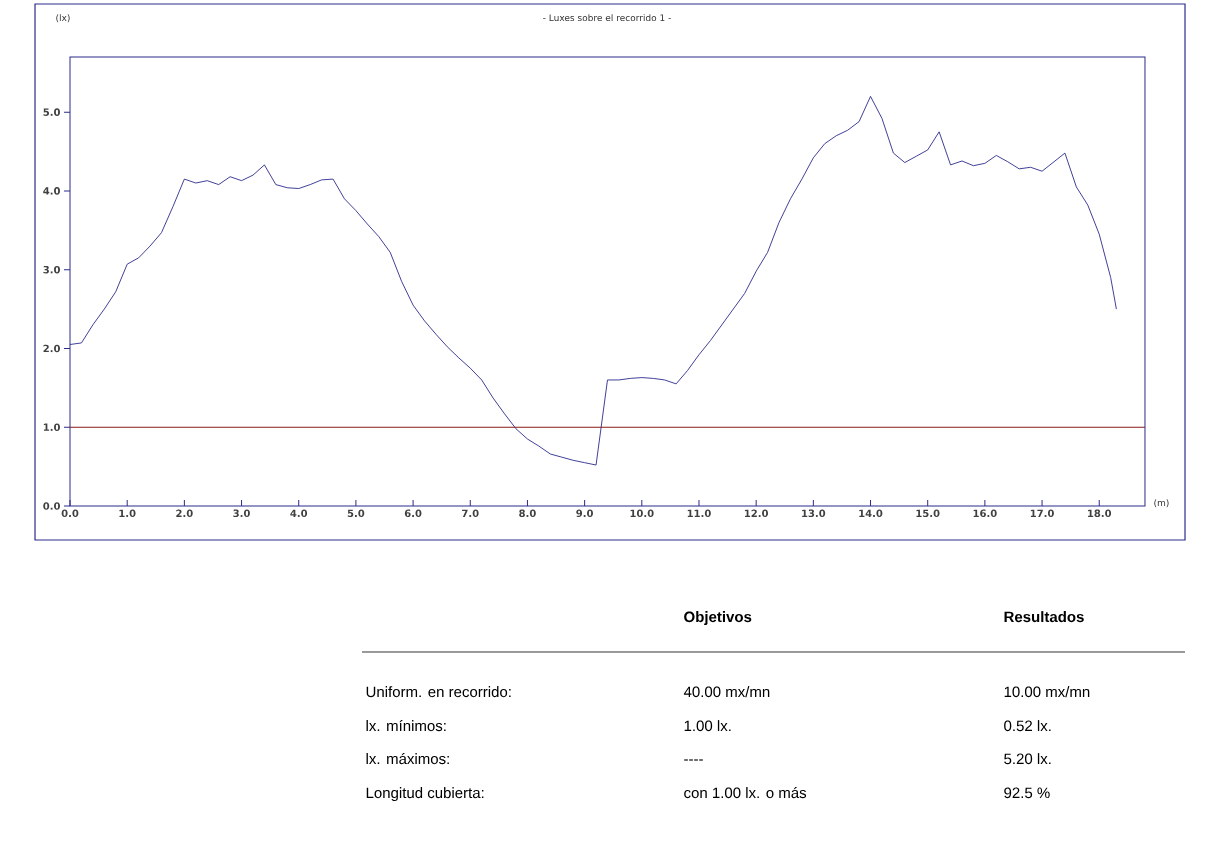  I want to click on text: Uniform. en recorrido:, so click(438, 692).